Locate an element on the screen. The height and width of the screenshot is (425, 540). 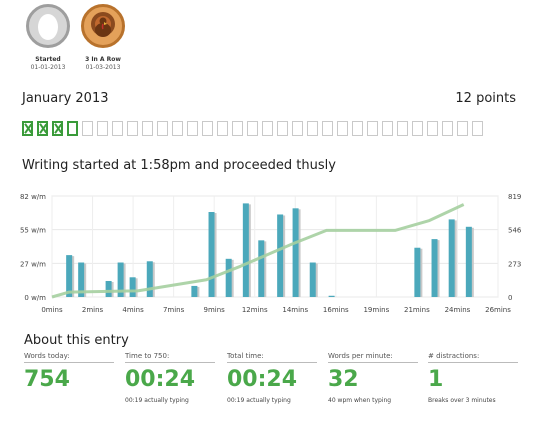
badge-started: Started 01-01-2013 is located at coordinates (48, 37).